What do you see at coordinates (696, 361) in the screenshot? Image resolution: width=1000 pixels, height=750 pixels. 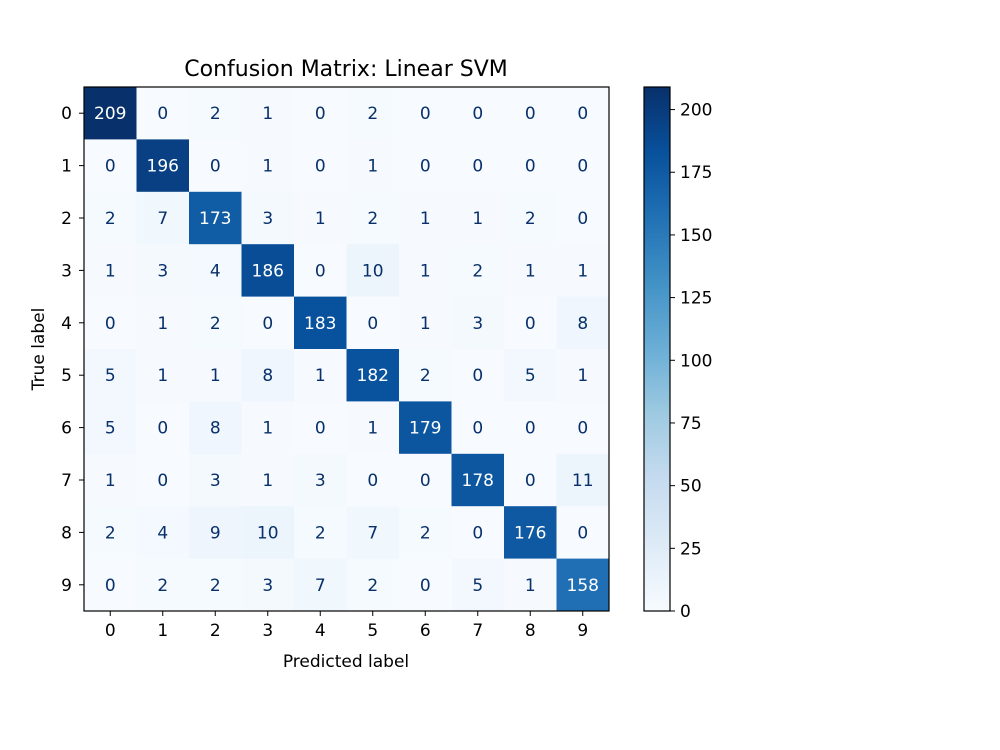 I see `colorbar-tick-label: 100` at bounding box center [696, 361].